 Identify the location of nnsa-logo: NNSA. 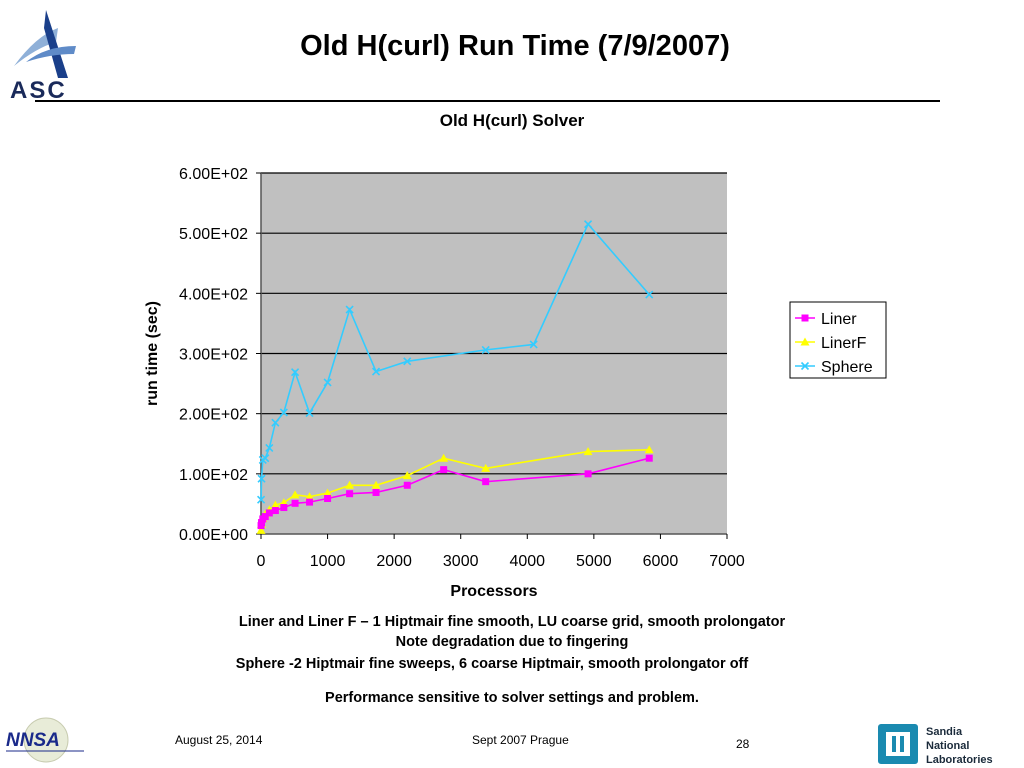
(45, 740).